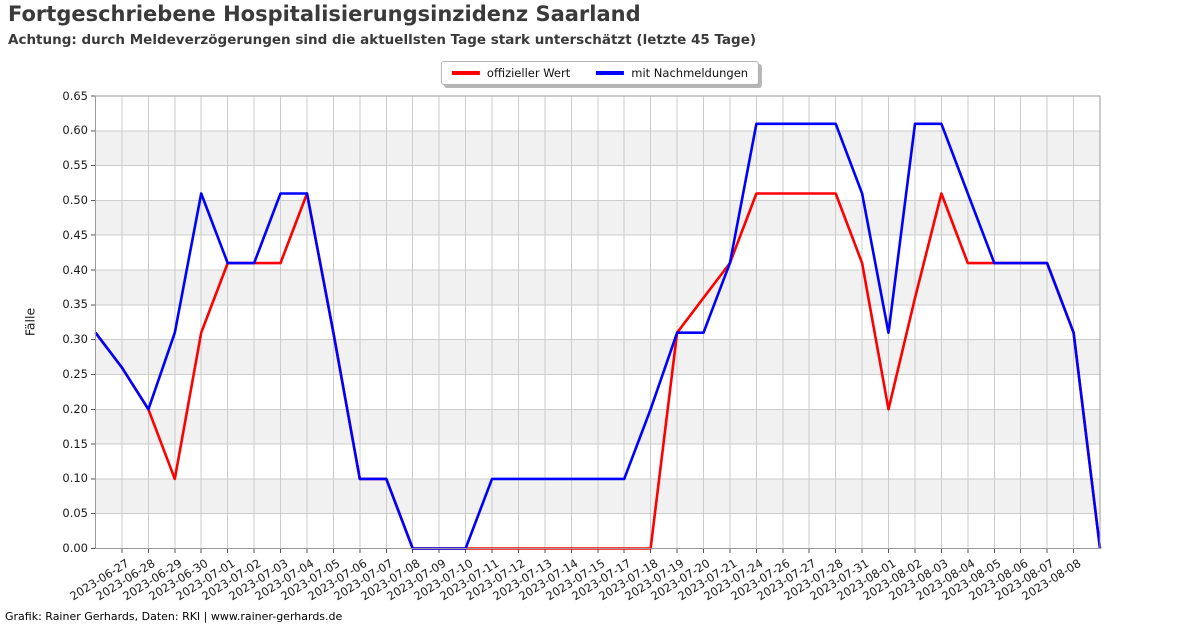  What do you see at coordinates (75, 339) in the screenshot?
I see `y-tick-label: 0.30` at bounding box center [75, 339].